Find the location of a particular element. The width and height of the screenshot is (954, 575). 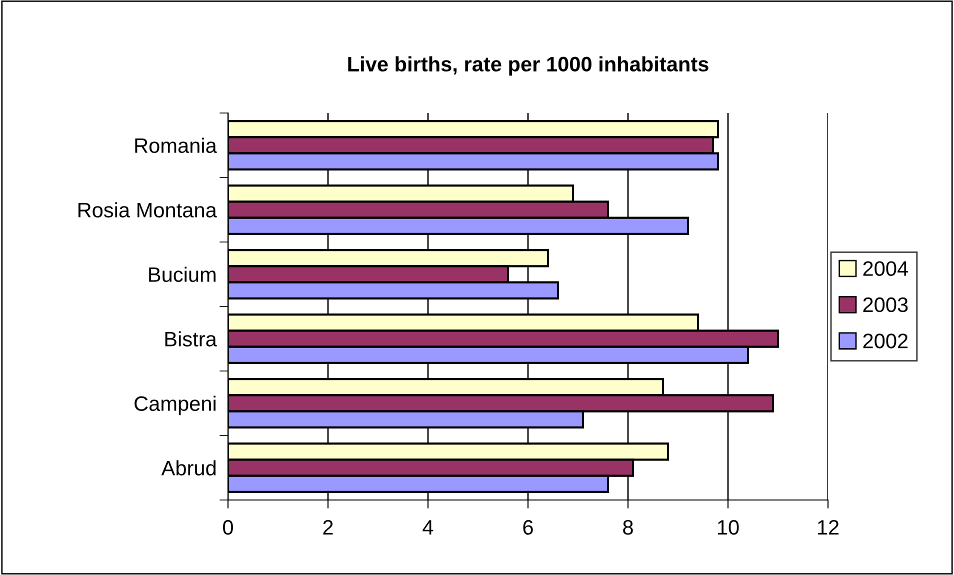

legend-label: 2004 is located at coordinates (885, 268).